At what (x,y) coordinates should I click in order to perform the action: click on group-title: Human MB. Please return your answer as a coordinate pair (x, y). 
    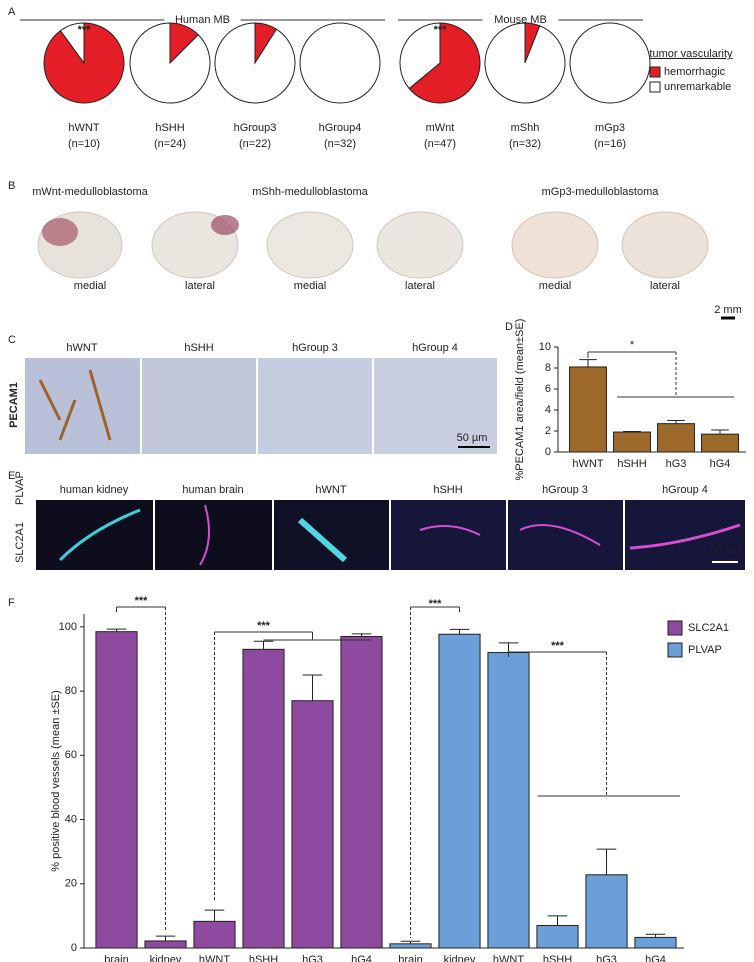
    Looking at the image, I should click on (202, 20).